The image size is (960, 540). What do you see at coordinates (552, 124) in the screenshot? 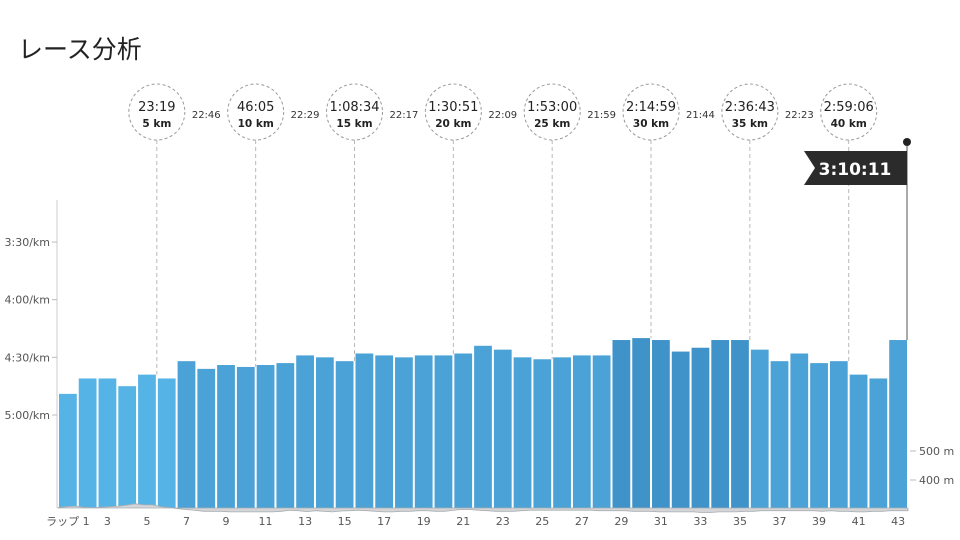
I see `split-distance: 25 km` at bounding box center [552, 124].